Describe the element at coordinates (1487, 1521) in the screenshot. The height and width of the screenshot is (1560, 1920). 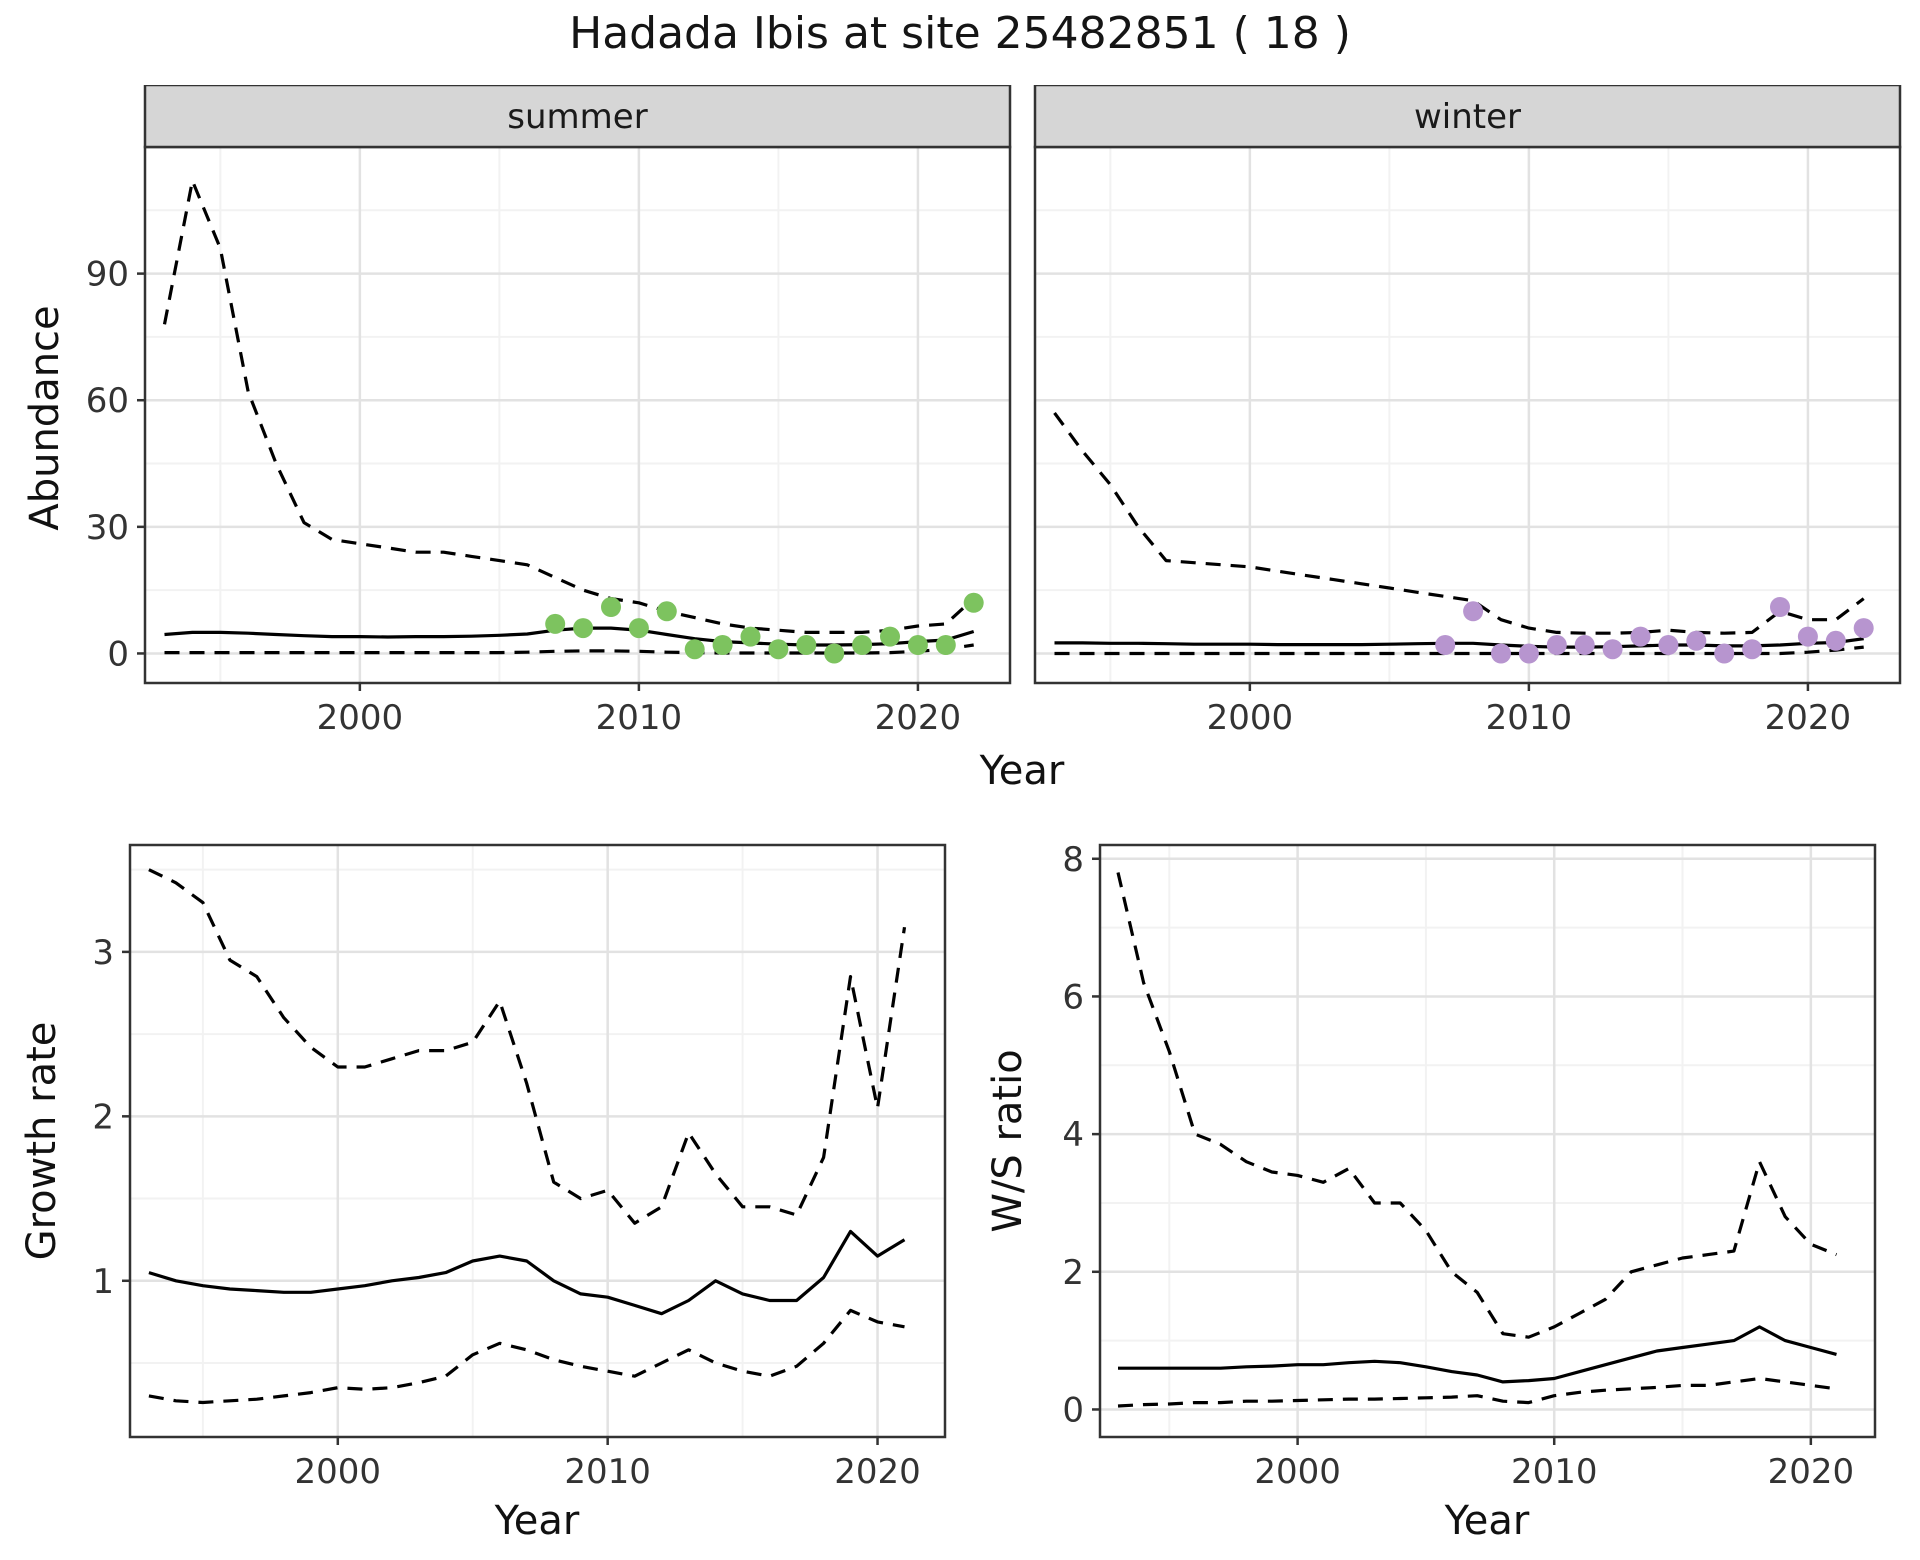
I see `x-axis-label-year-ws: Year` at that location.